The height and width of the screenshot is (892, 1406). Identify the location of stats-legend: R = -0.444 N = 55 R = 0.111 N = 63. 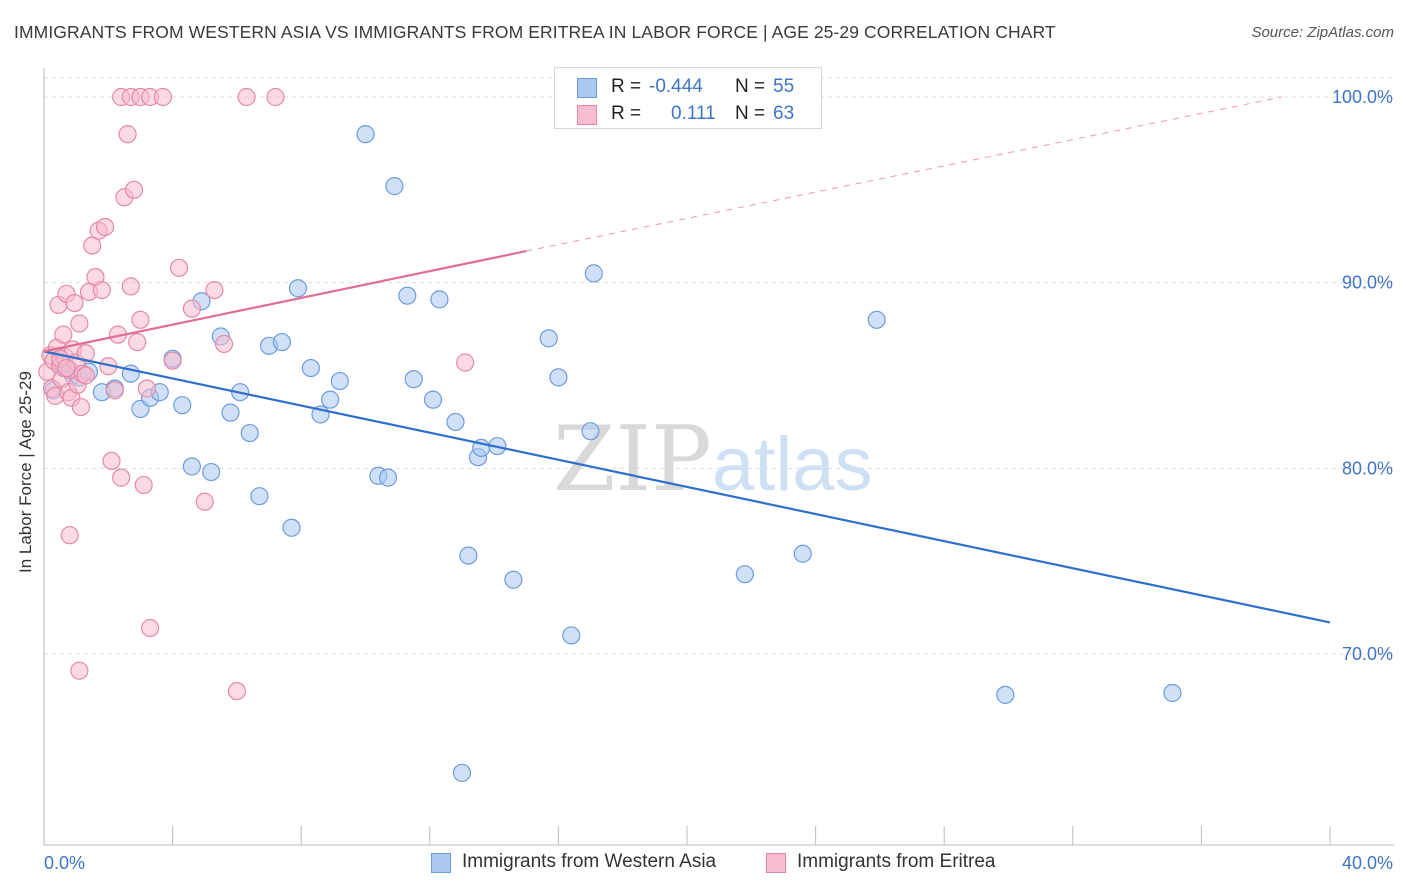
(688, 98).